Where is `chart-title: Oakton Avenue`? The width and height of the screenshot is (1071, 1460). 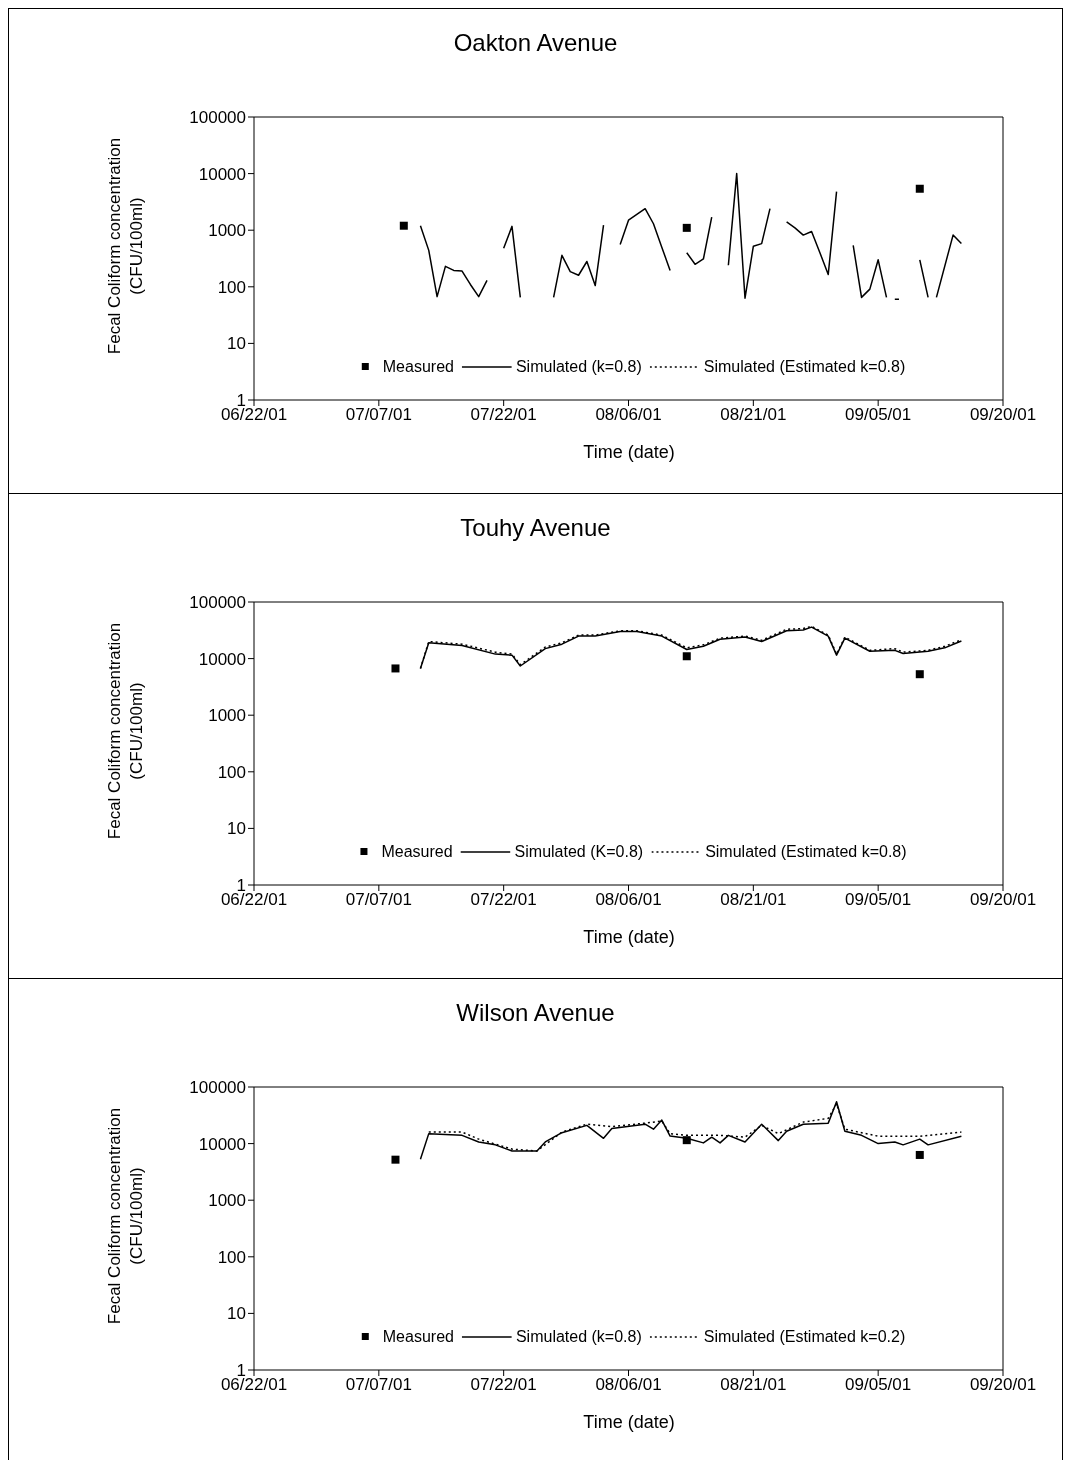 chart-title: Oakton Avenue is located at coordinates (535, 43).